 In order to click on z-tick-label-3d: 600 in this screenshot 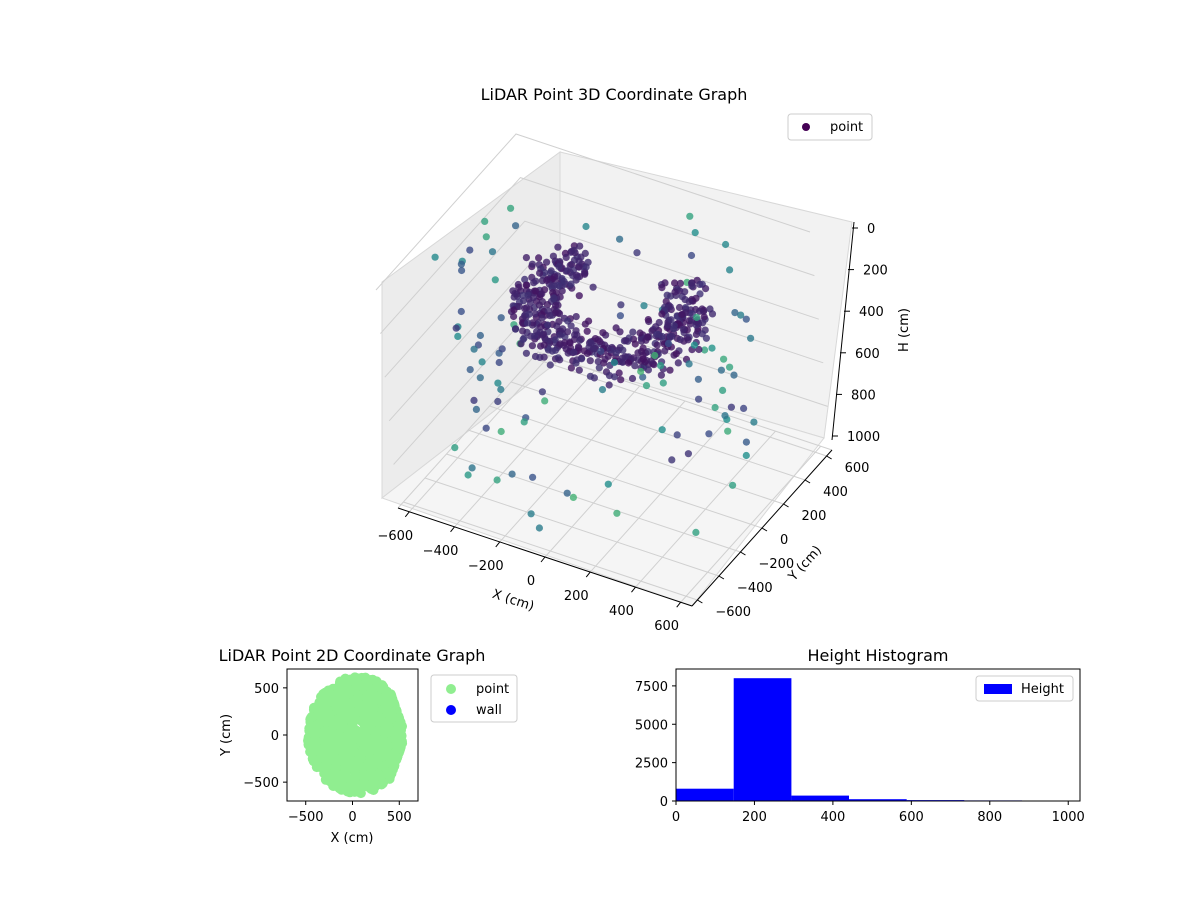, I will do `click(867, 354)`.